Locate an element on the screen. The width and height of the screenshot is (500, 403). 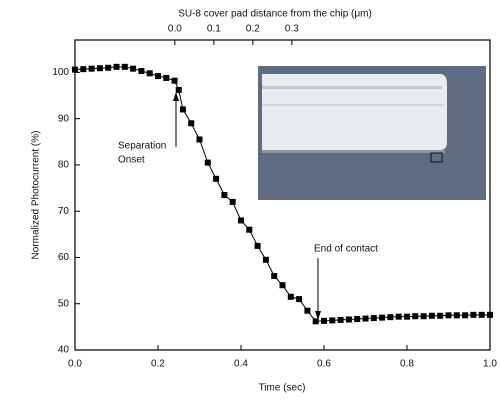
y-tick-label: 100 is located at coordinates (60, 72).